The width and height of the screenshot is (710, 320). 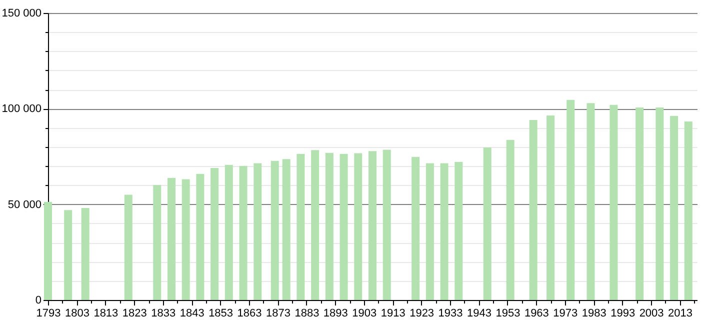 I want to click on x-tick-label: 1813, so click(x=106, y=314).